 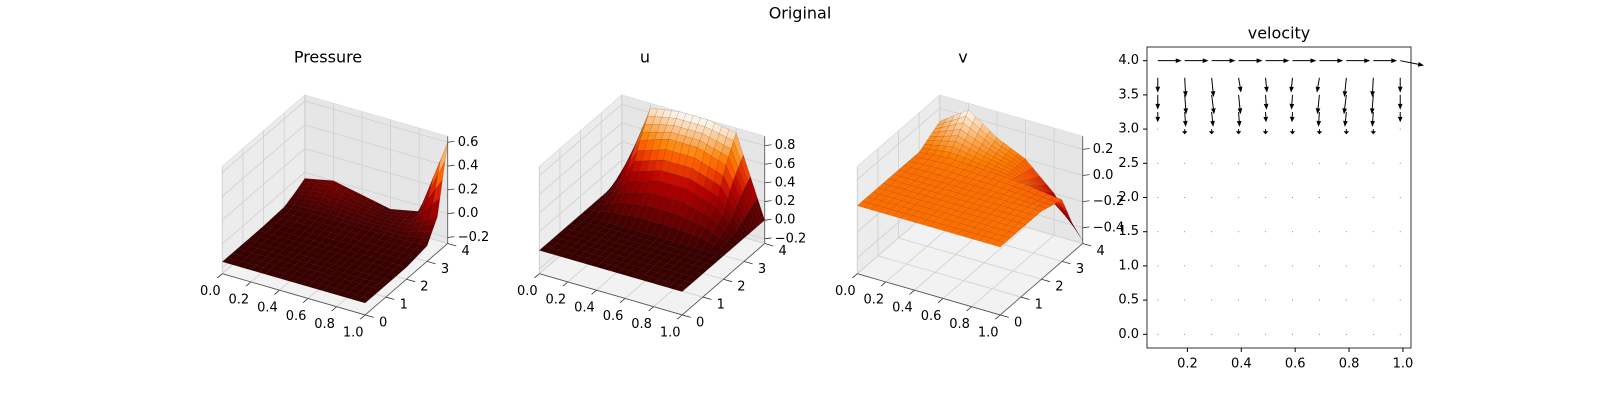 I want to click on y-tick-label: 2.5, so click(x=1128, y=163).